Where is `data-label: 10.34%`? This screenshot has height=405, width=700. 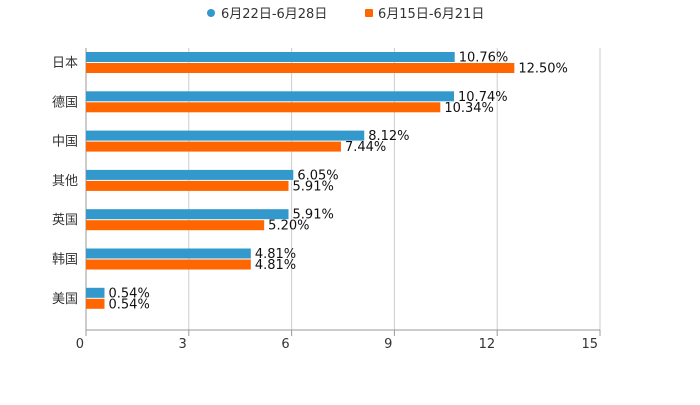
data-label: 10.34% is located at coordinates (469, 108).